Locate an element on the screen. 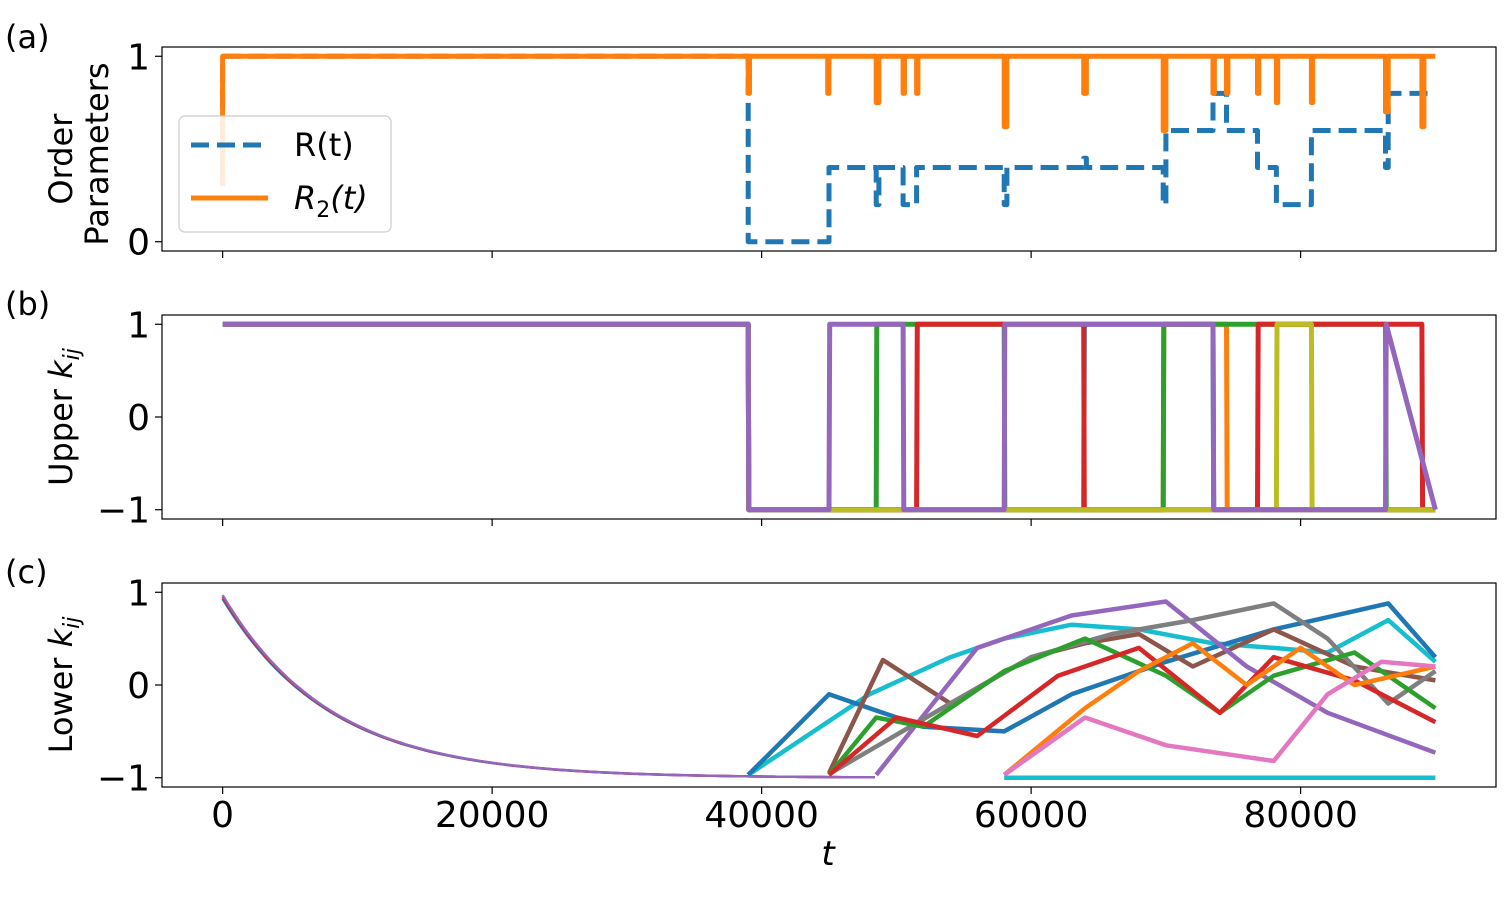 The image size is (1512, 905). series-line-c7 is located at coordinates (1132, 711).